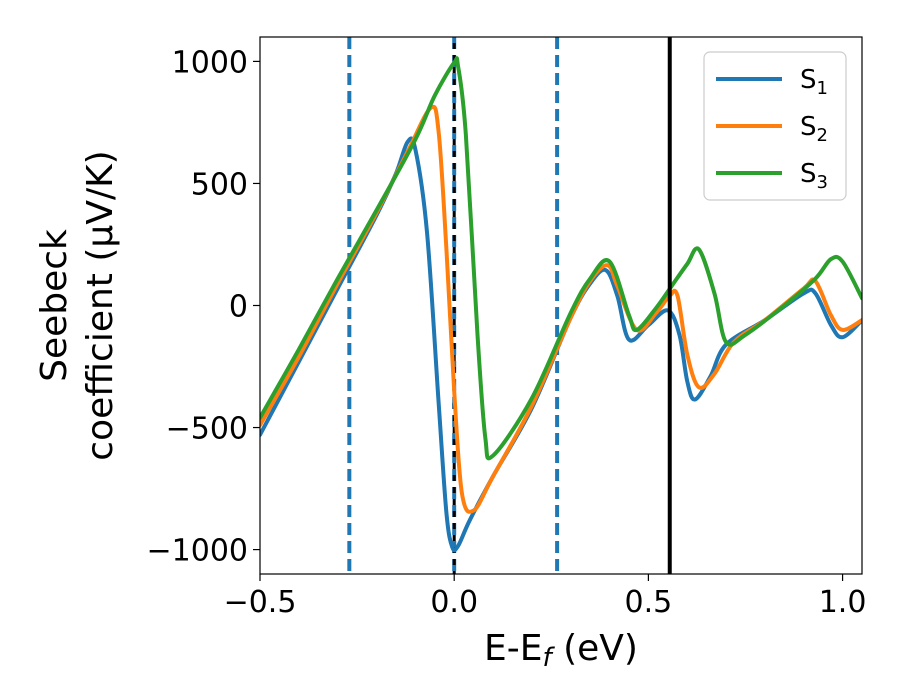 The height and width of the screenshot is (700, 900). I want to click on y-axis-label-line1: Seebeck, so click(54, 305).